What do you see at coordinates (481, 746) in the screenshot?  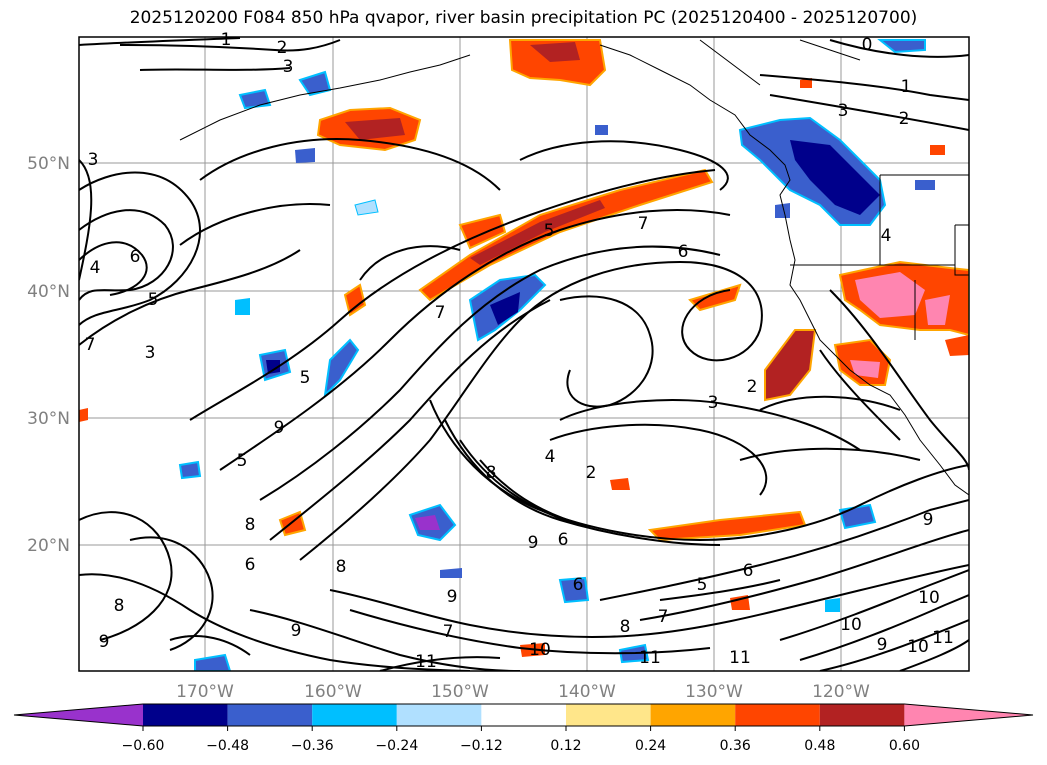 I see `colorbar-tick-label: −0.12` at bounding box center [481, 746].